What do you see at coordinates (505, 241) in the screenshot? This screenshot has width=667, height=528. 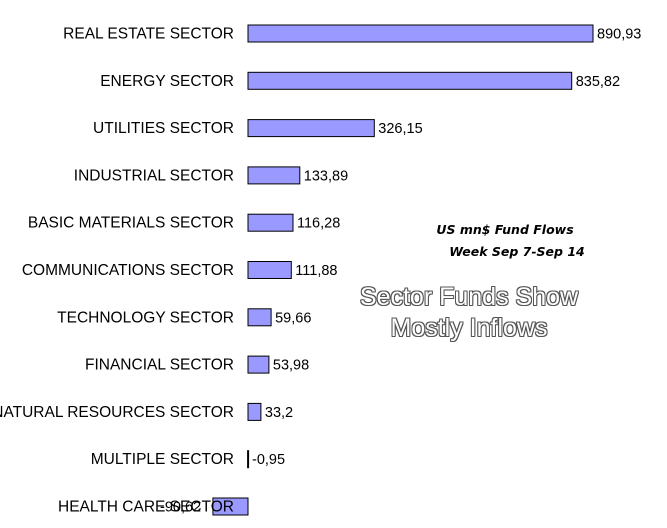 I see `chart-subtitle: US mn$ Fund Flows Week Sep 7-Sep 14` at bounding box center [505, 241].